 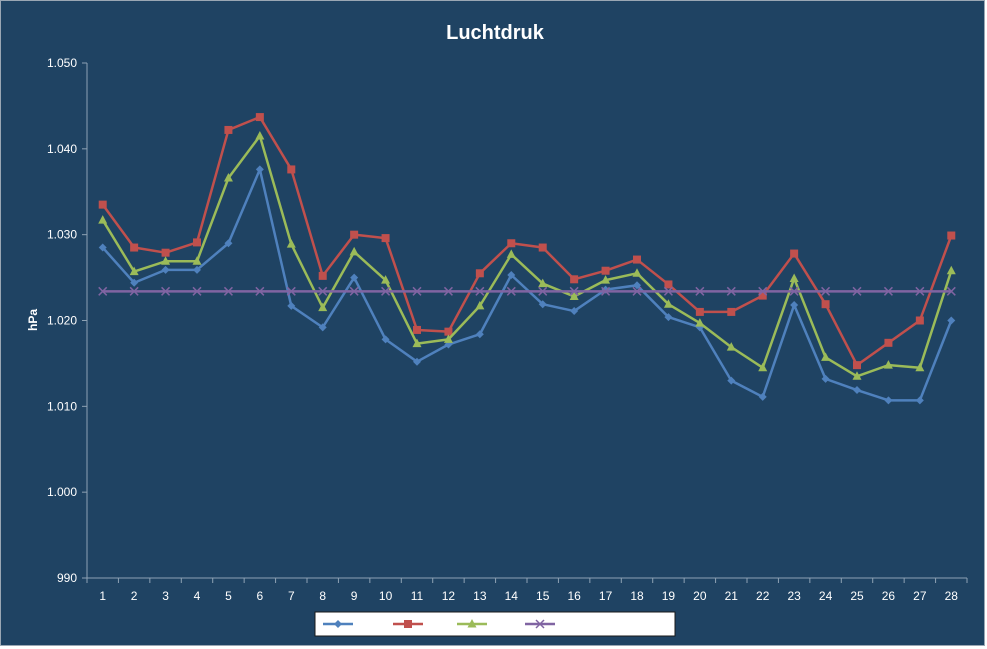 What do you see at coordinates (417, 596) in the screenshot?
I see `x-tick-label: 11` at bounding box center [417, 596].